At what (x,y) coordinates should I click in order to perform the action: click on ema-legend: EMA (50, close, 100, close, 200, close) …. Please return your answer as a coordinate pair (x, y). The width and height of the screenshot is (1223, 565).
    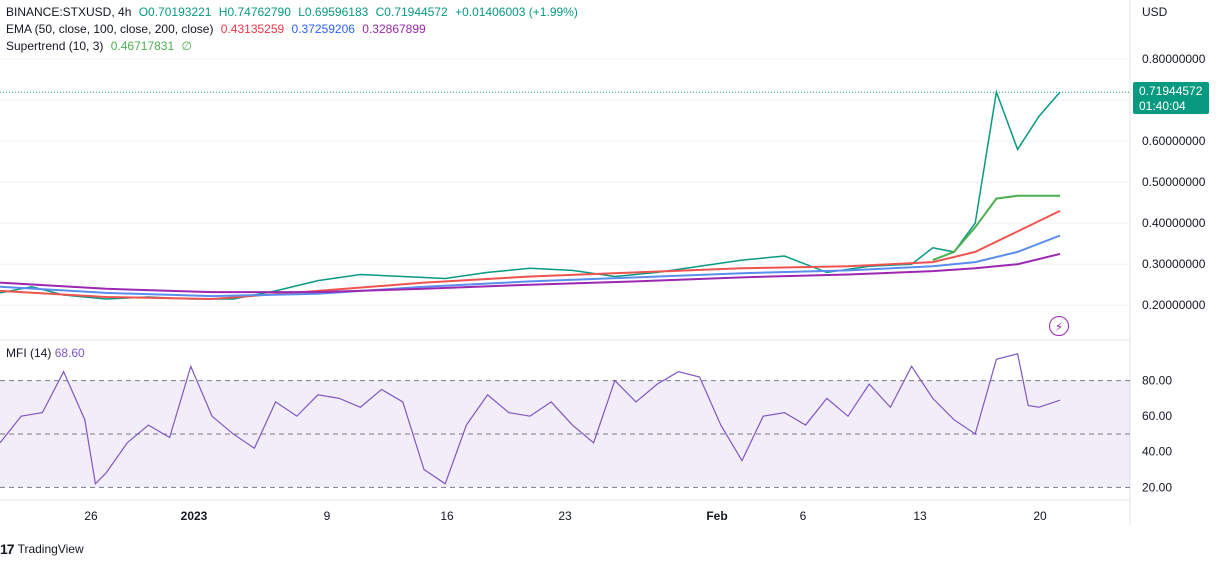
    Looking at the image, I should click on (218, 29).